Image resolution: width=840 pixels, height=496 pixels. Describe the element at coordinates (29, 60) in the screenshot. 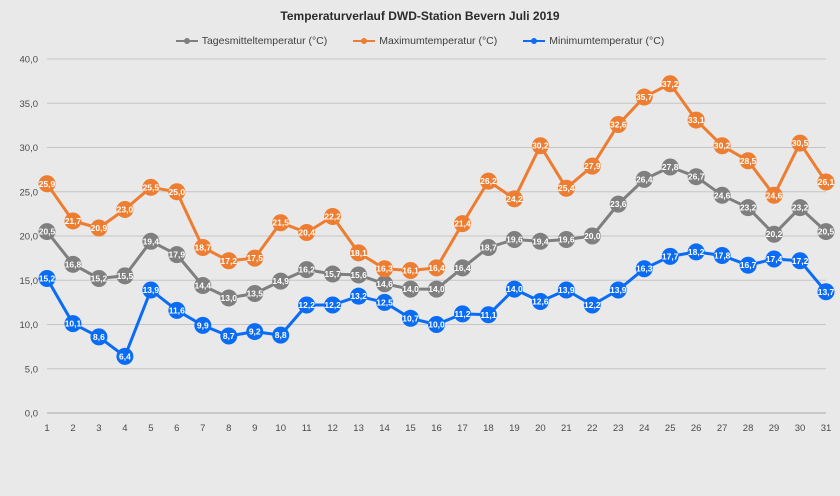

I see `y-tick-label: 40,0` at that location.